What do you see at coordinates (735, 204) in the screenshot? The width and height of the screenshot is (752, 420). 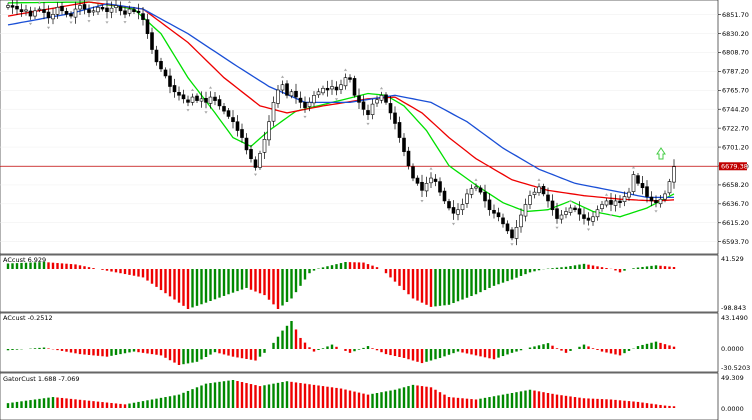 I see `price-axis-tick-label: 6636.70` at bounding box center [735, 204].